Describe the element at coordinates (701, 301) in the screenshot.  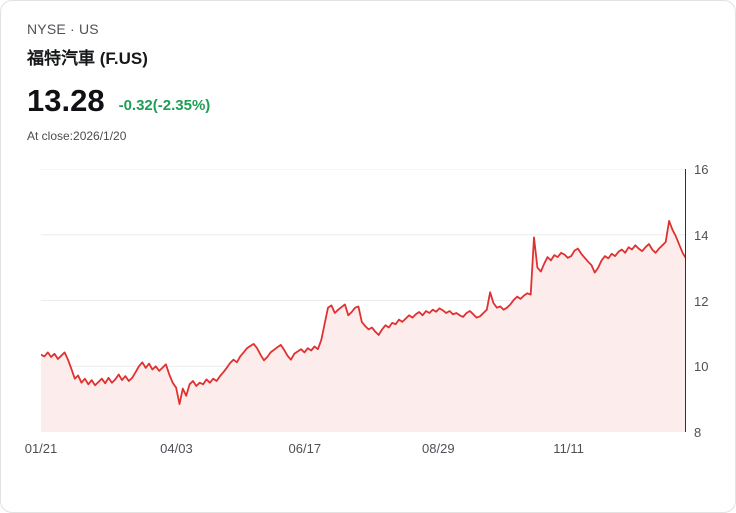
I see `y-tick-label: 12` at that location.